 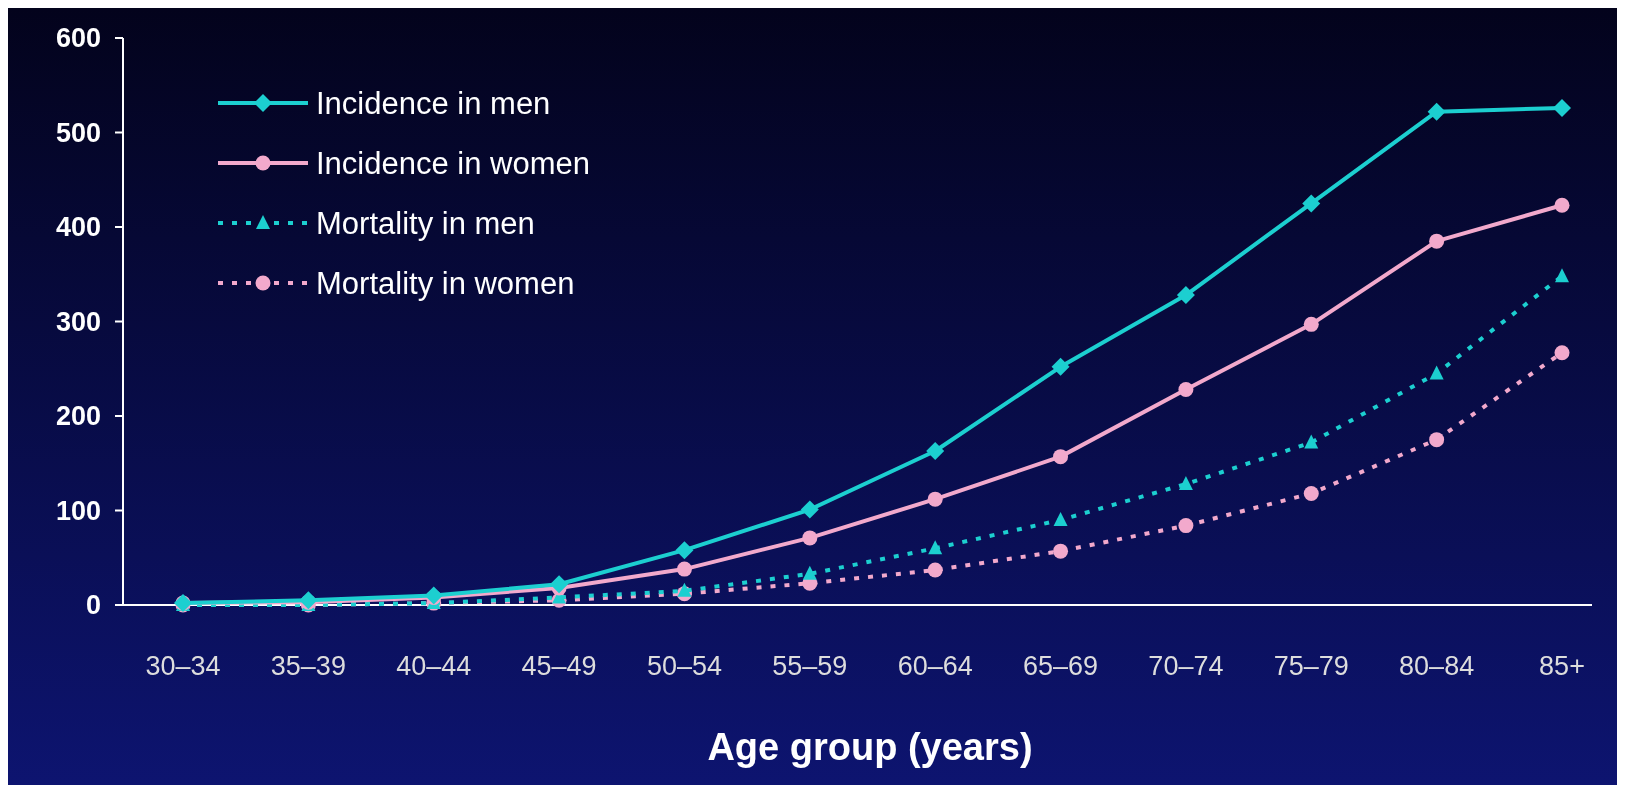 I want to click on legend-label: Incidence in women, so click(x=453, y=163).